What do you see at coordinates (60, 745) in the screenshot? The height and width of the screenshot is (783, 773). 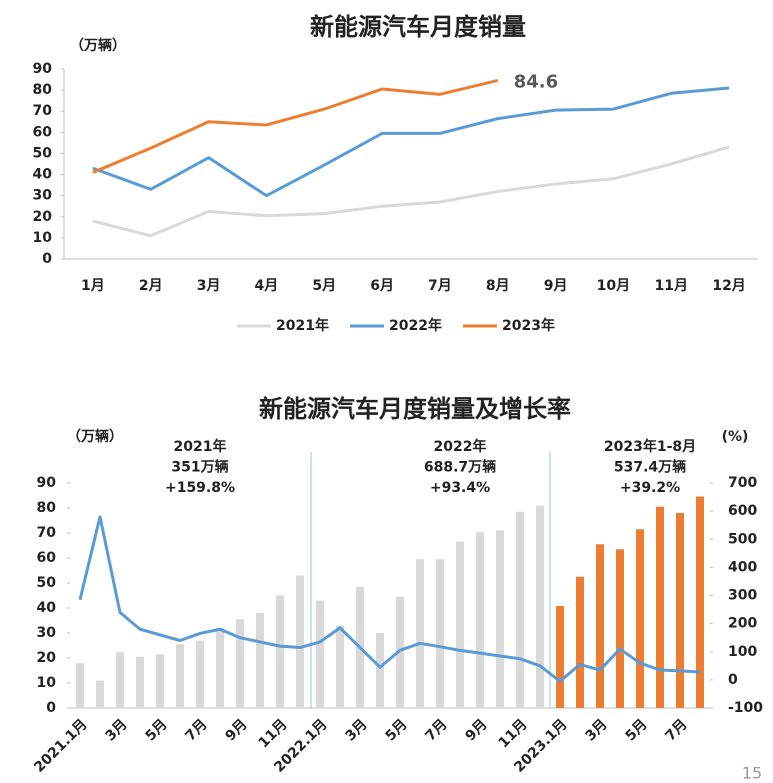 I see `x-tick-label: 2021.1月` at bounding box center [60, 745].